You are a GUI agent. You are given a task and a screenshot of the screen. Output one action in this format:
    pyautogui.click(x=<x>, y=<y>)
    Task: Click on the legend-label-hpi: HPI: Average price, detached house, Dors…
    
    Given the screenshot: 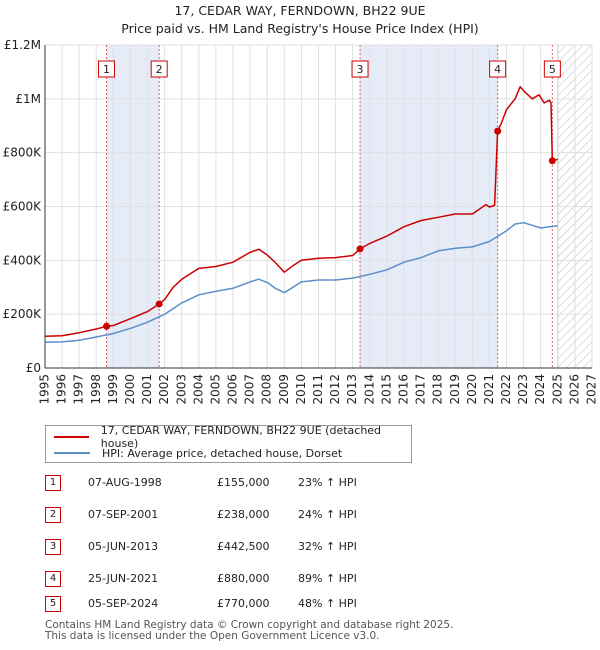 What is the action you would take?
    pyautogui.click(x=222, y=453)
    